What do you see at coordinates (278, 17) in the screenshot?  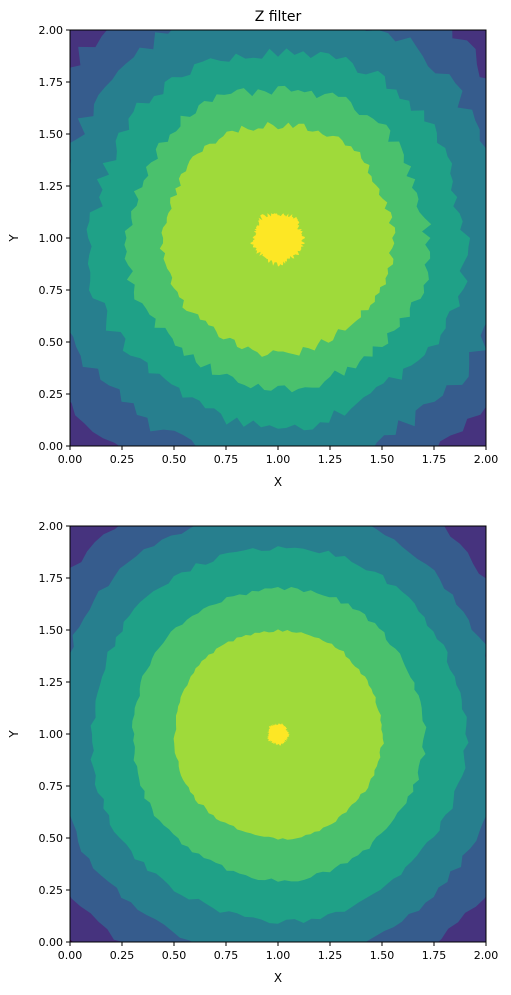 I see `chart-title: Z filter` at bounding box center [278, 17].